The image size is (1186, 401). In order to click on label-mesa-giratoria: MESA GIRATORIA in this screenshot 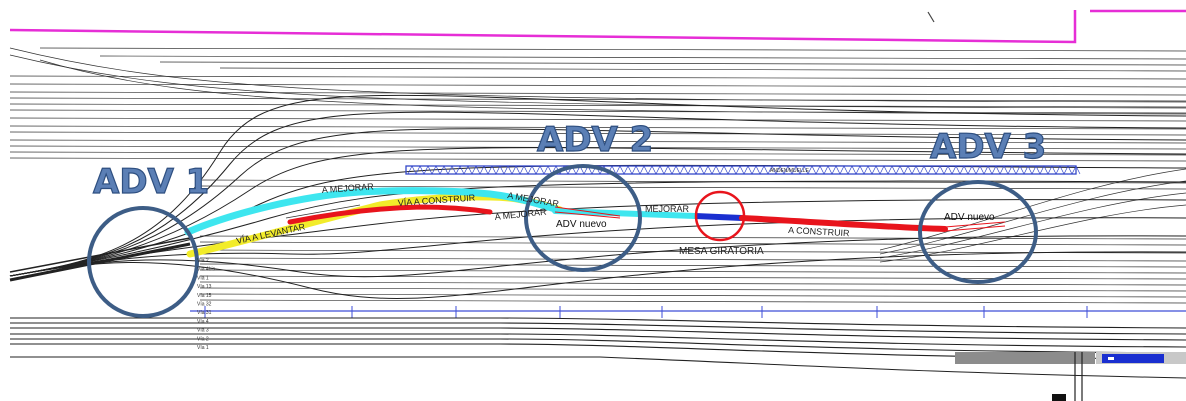, I will do `click(721, 251)`.